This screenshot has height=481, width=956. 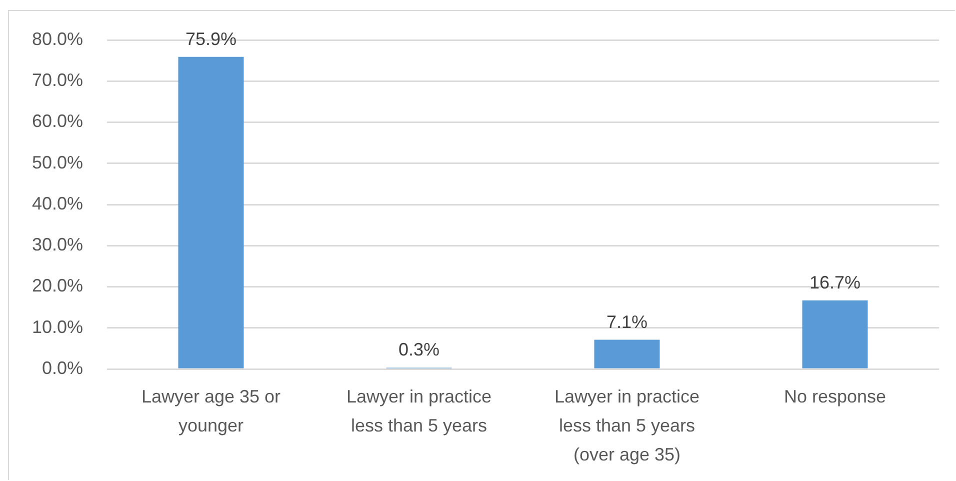 What do you see at coordinates (57, 162) in the screenshot?
I see `y-tick-label: 50.0%` at bounding box center [57, 162].